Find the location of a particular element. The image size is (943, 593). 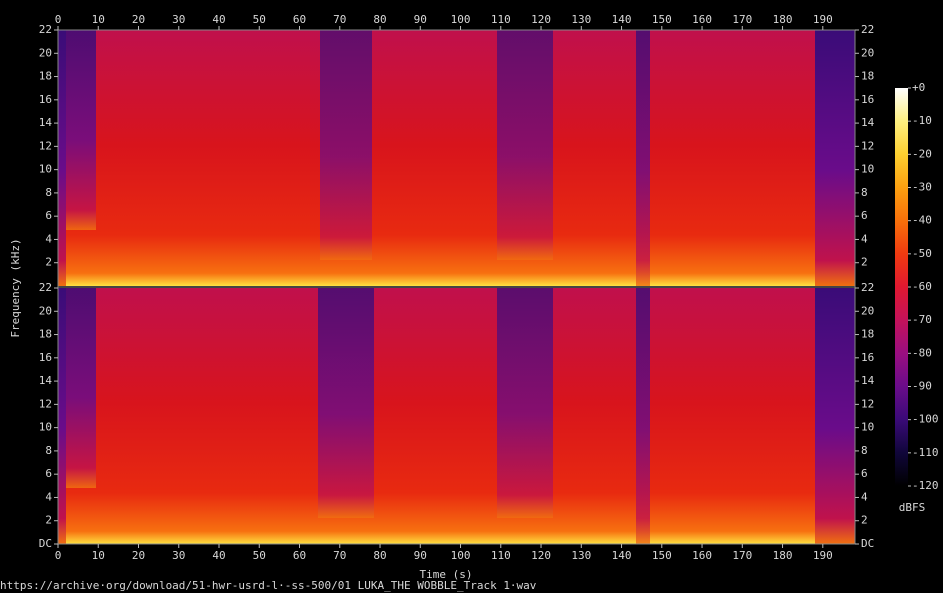

colorbar-tick-label: -30 is located at coordinates (922, 187).